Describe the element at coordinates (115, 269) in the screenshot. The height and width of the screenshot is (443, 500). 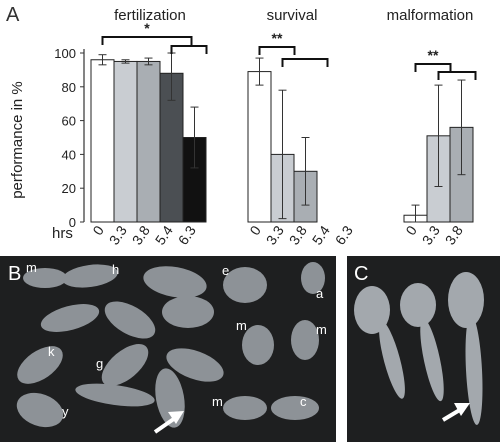
I see `larva-label: h` at that location.